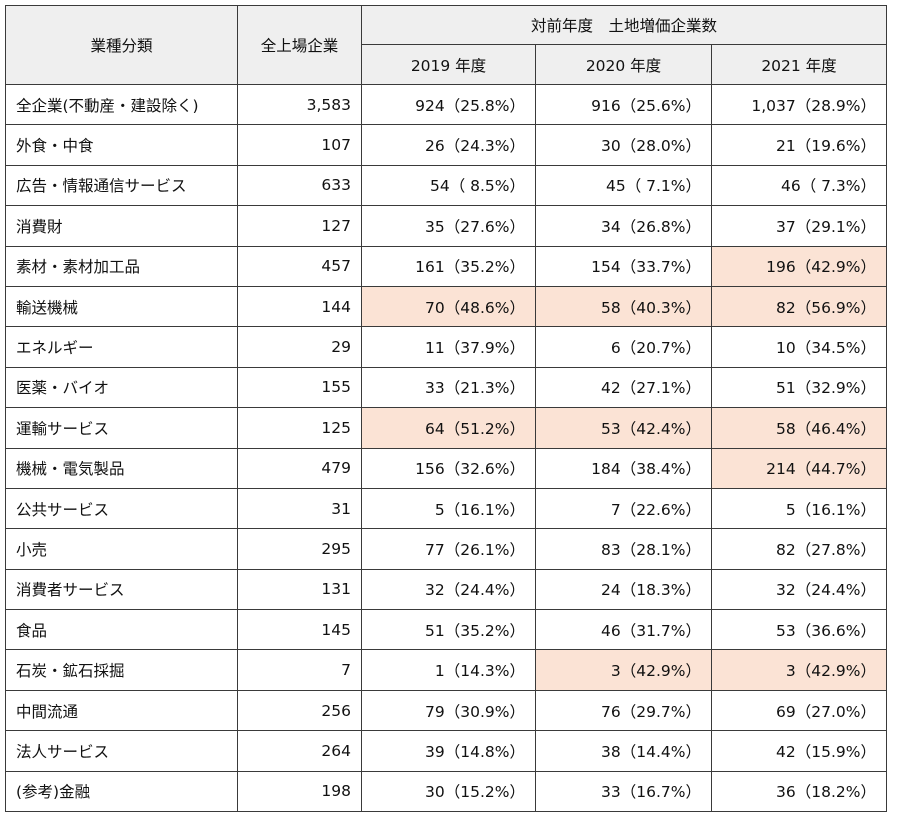 This screenshot has height=817, width=900. I want to click on category-cell: 運輸サービス, so click(121, 428).